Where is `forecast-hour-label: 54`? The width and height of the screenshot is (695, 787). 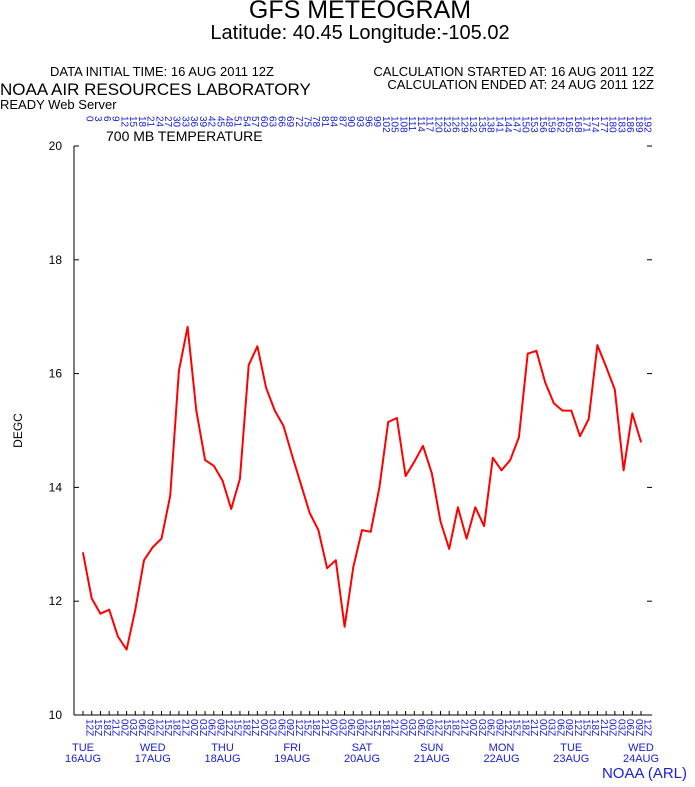
forecast-hour-label: 54 is located at coordinates (245, 122).